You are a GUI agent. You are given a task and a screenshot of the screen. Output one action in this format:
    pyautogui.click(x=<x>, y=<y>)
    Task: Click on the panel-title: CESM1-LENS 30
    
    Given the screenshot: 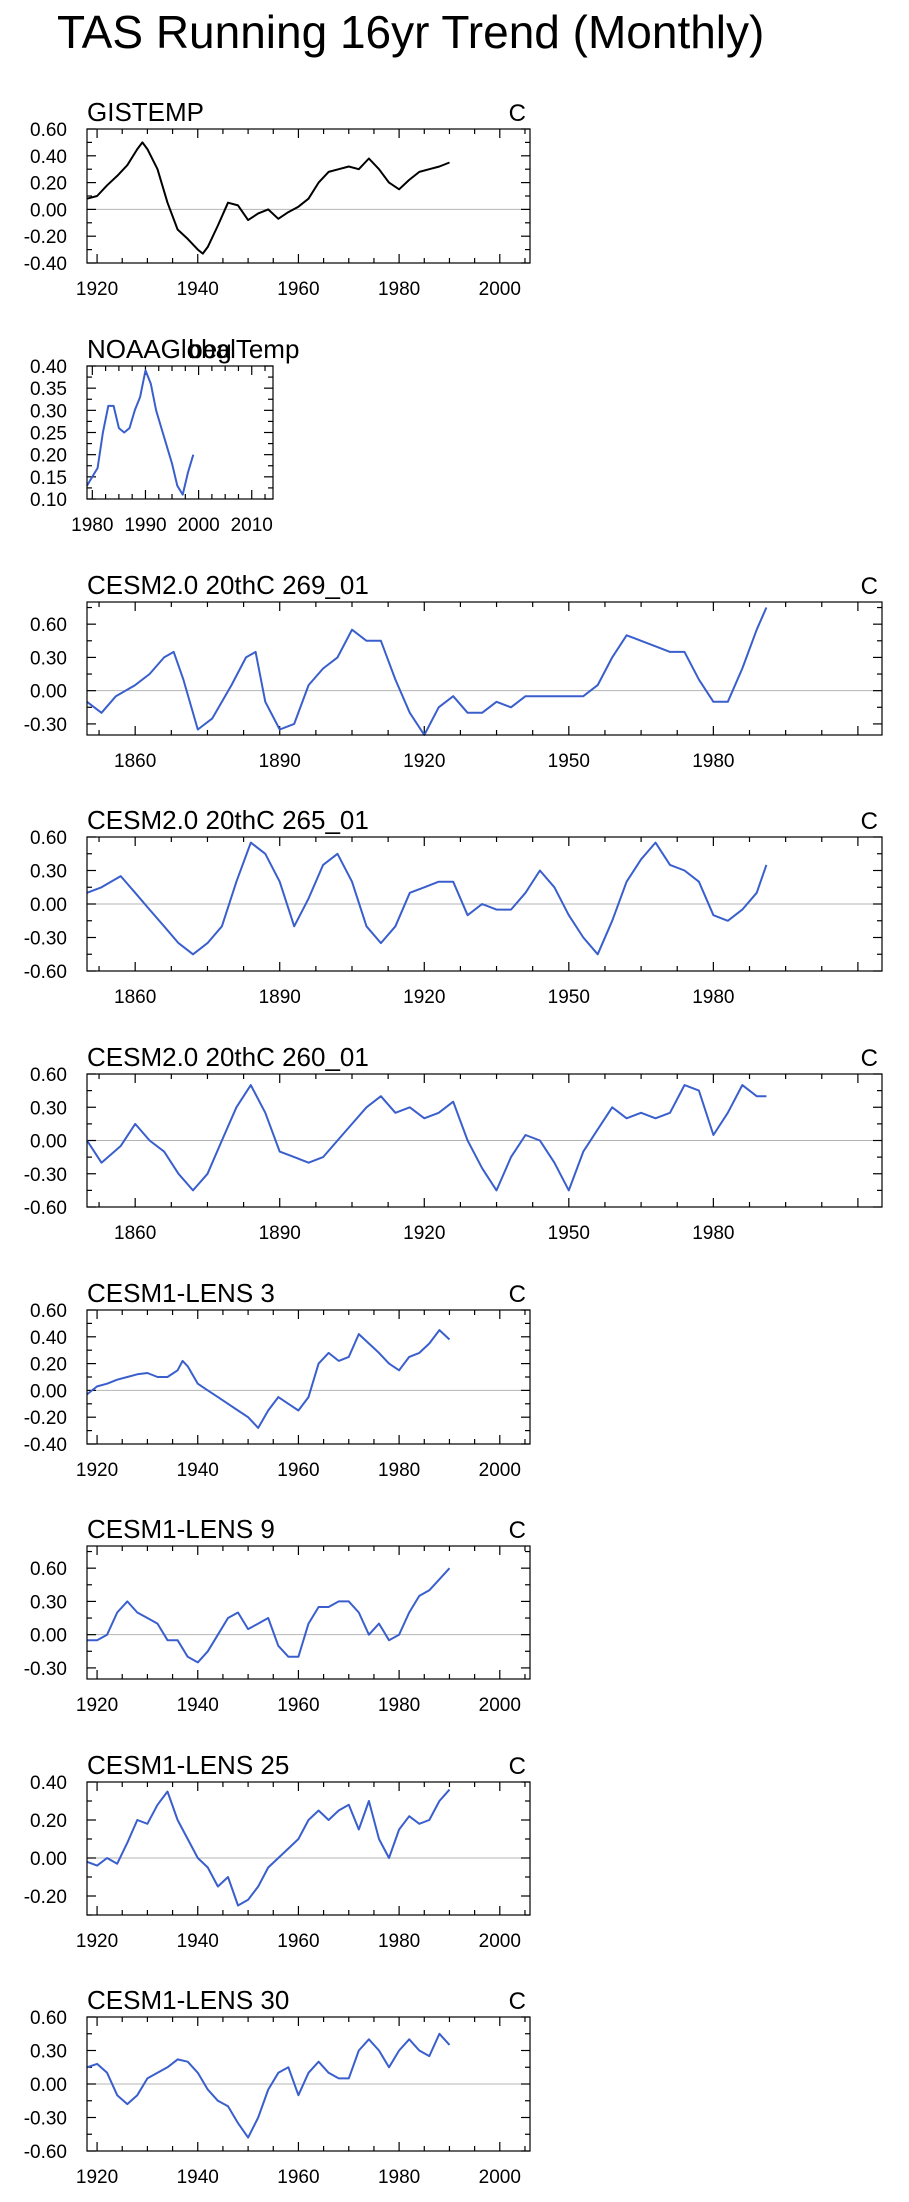 What is the action you would take?
    pyautogui.click(x=188, y=2000)
    